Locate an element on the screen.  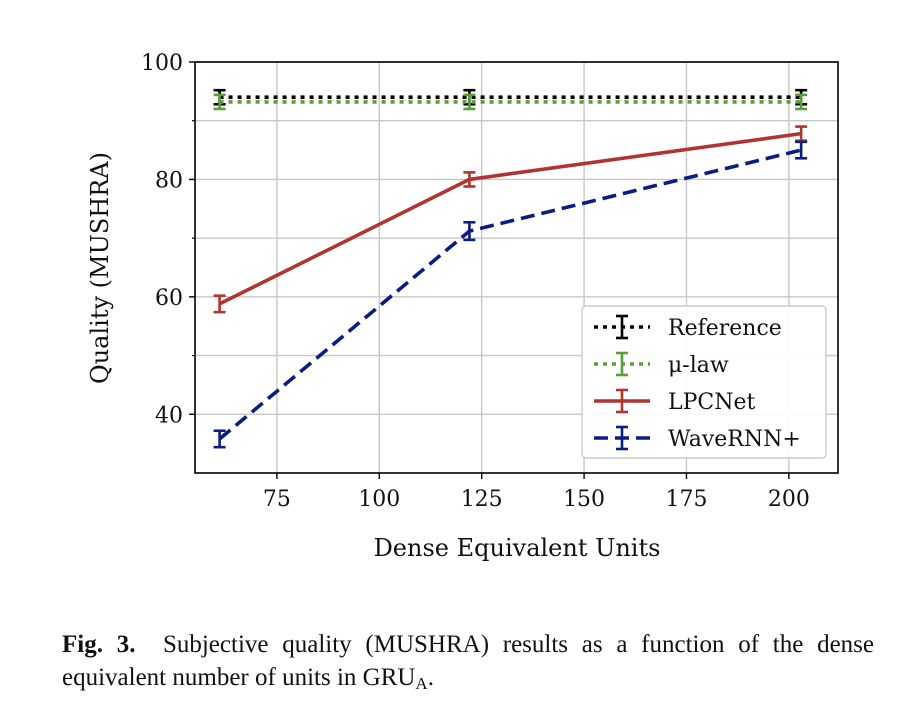
legend-item: Reference is located at coordinates (688, 327).